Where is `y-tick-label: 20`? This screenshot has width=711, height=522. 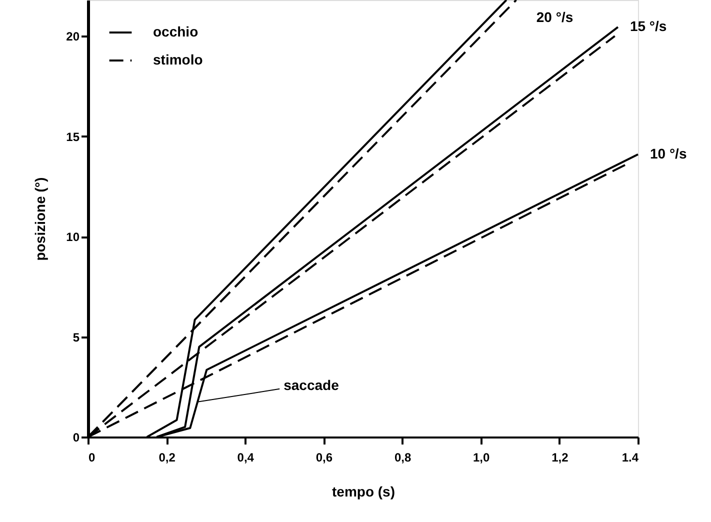
y-tick-label: 20 is located at coordinates (73, 37).